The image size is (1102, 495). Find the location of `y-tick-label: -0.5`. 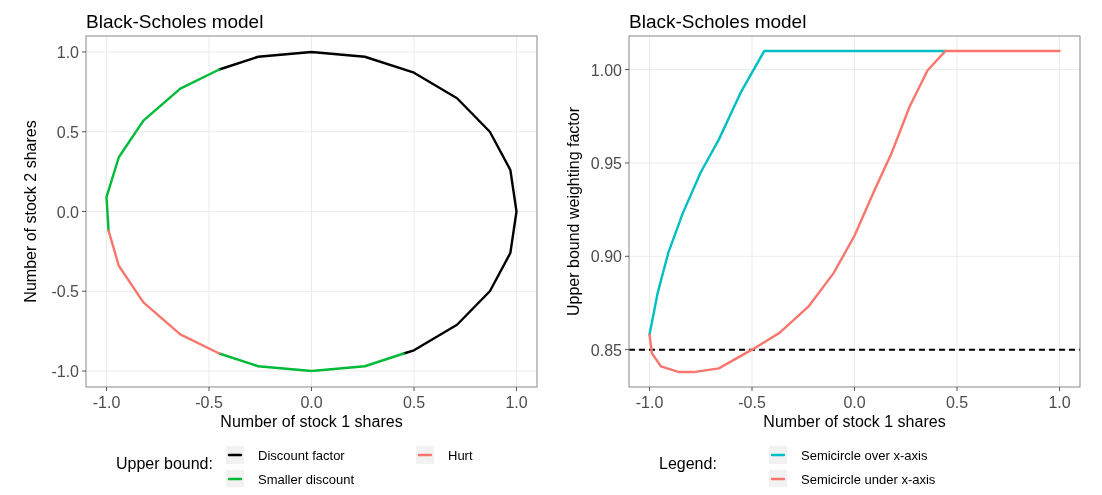

y-tick-label: -0.5 is located at coordinates (65, 292).